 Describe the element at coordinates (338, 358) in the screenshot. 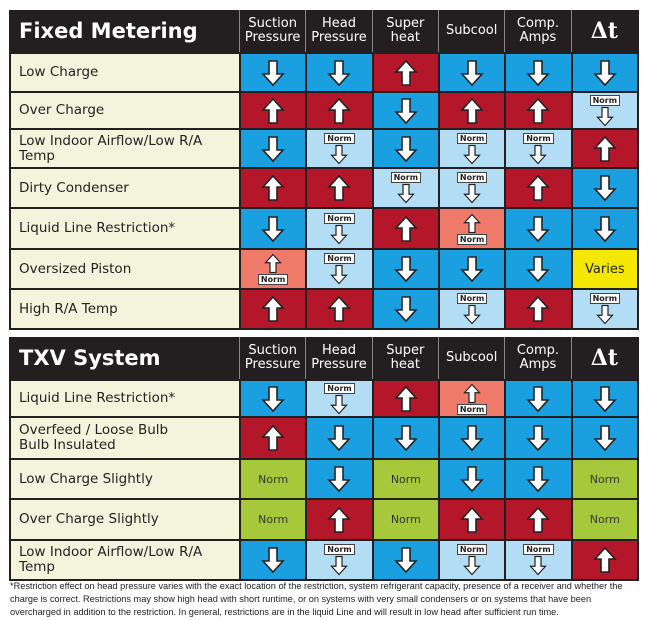

I see `column-header: Head Pressure` at that location.